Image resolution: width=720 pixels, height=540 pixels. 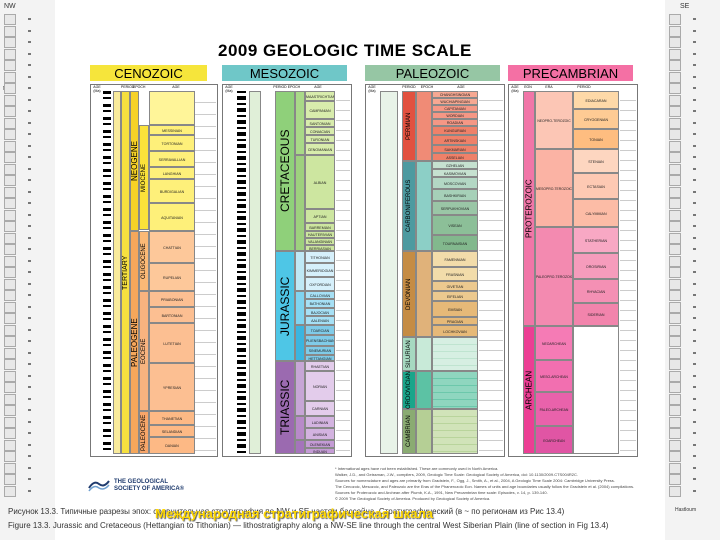 What do you see at coordinates (455, 165) in the screenshot?
I see `age-gzhelian: GZHELIAN` at bounding box center [455, 165].